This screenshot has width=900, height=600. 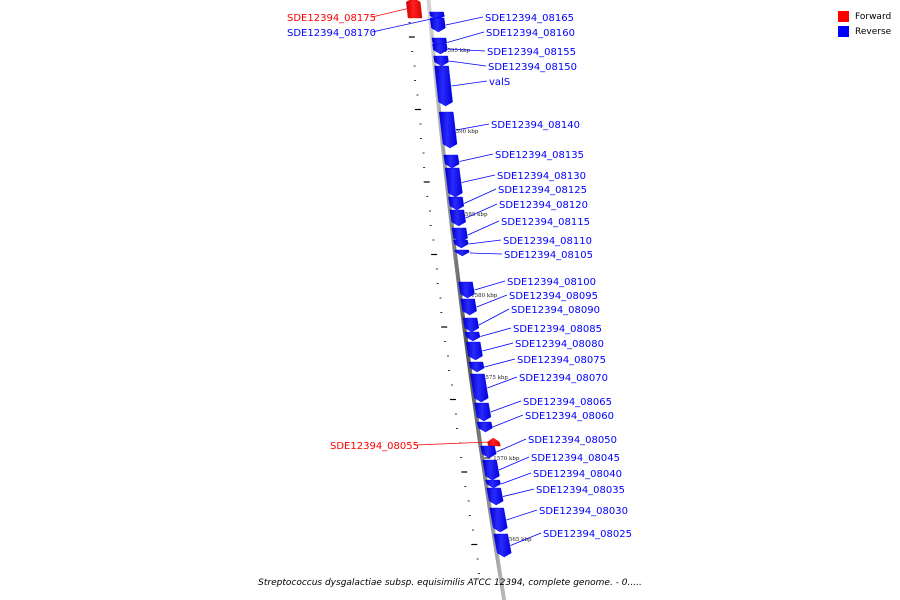 I want to click on gene-label: SDE12394_08045, so click(x=575, y=458).